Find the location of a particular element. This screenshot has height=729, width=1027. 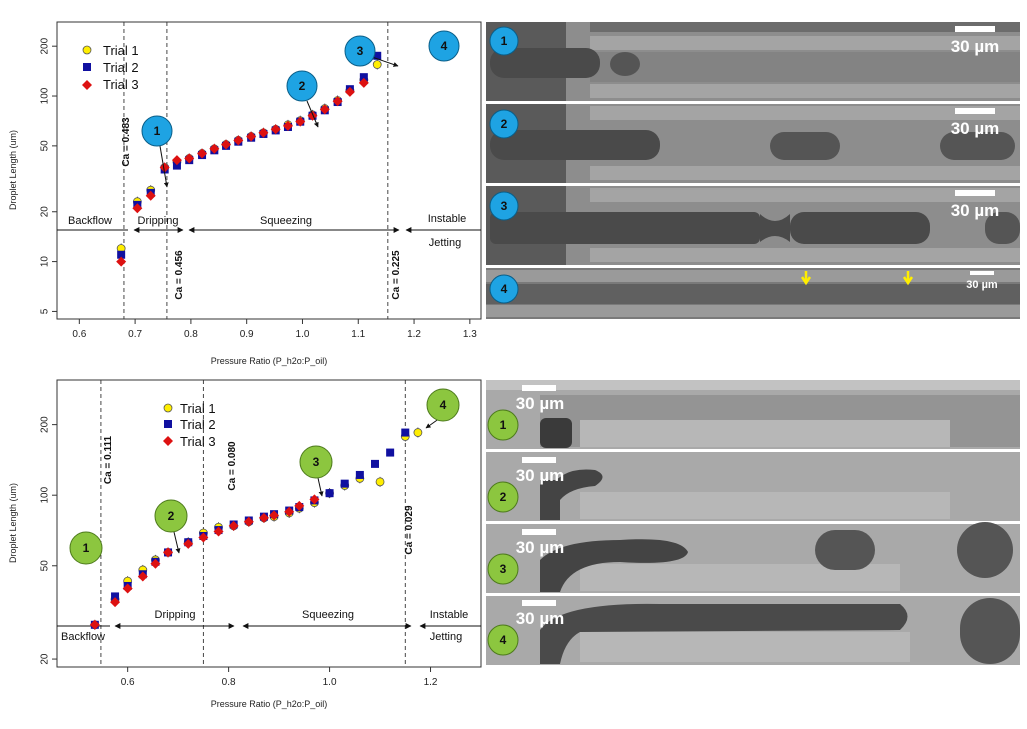

legend-label-trial-2: Trial 2 is located at coordinates (121, 67).